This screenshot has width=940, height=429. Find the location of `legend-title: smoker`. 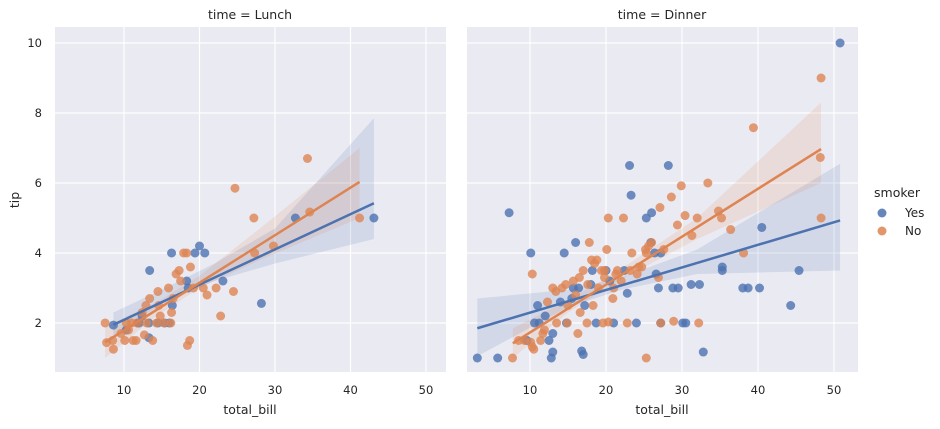

legend-title: smoker is located at coordinates (897, 192).